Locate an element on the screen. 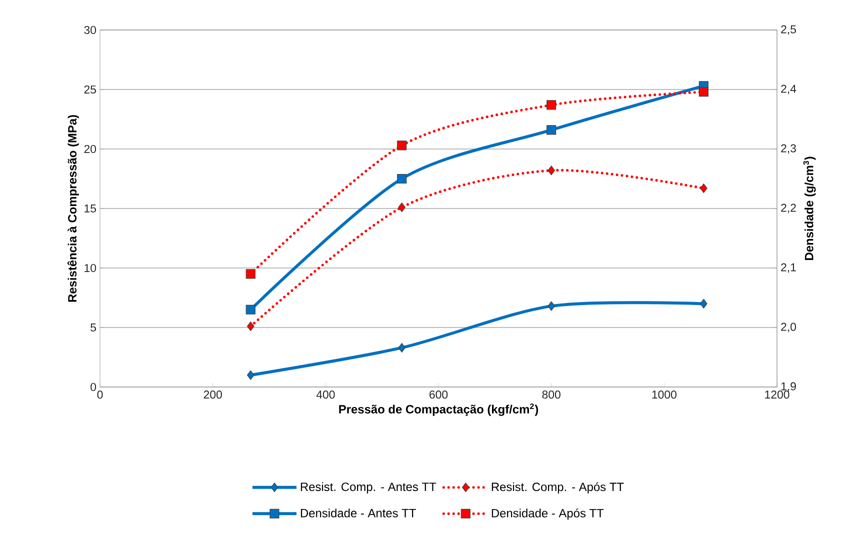 The height and width of the screenshot is (544, 860). y-tick-label: 0 is located at coordinates (93, 387).